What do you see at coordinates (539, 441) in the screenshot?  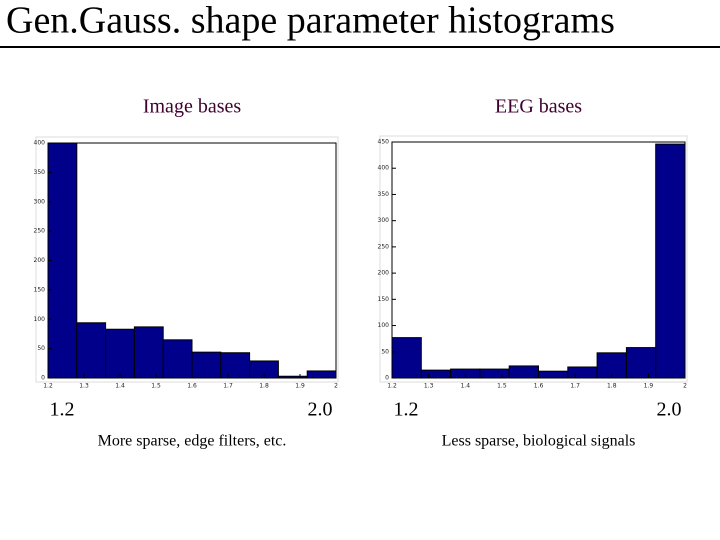 I see `caption: Less sparse, biological signals` at bounding box center [539, 441].